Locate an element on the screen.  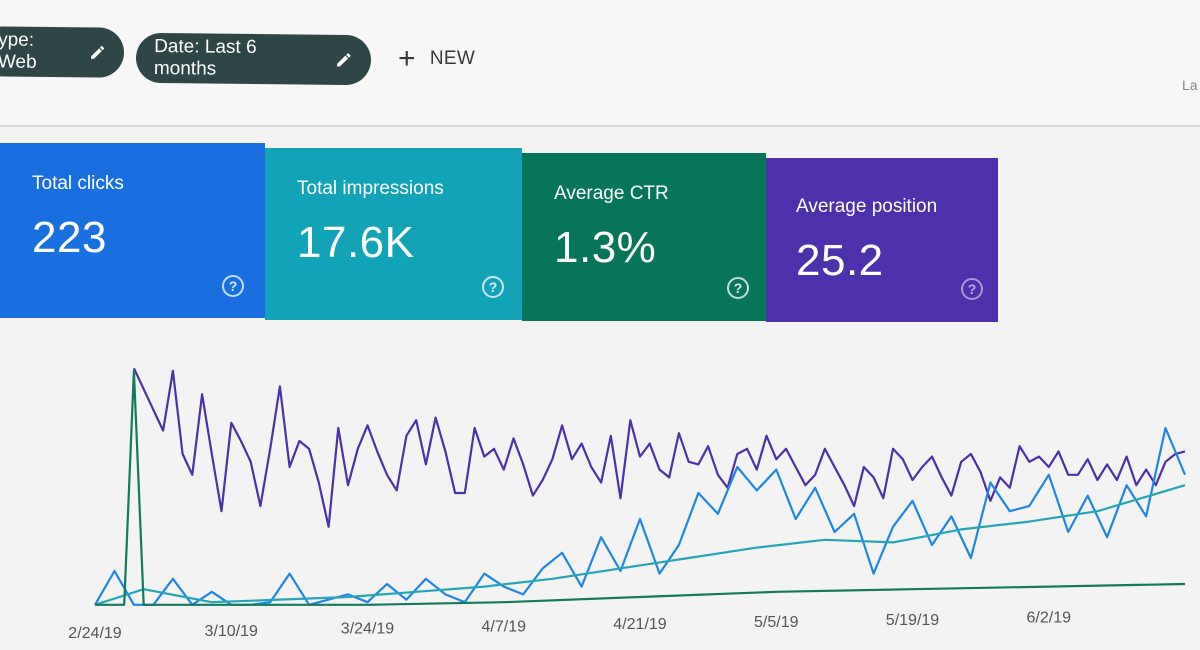
metric-label: Average position is located at coordinates (867, 206).